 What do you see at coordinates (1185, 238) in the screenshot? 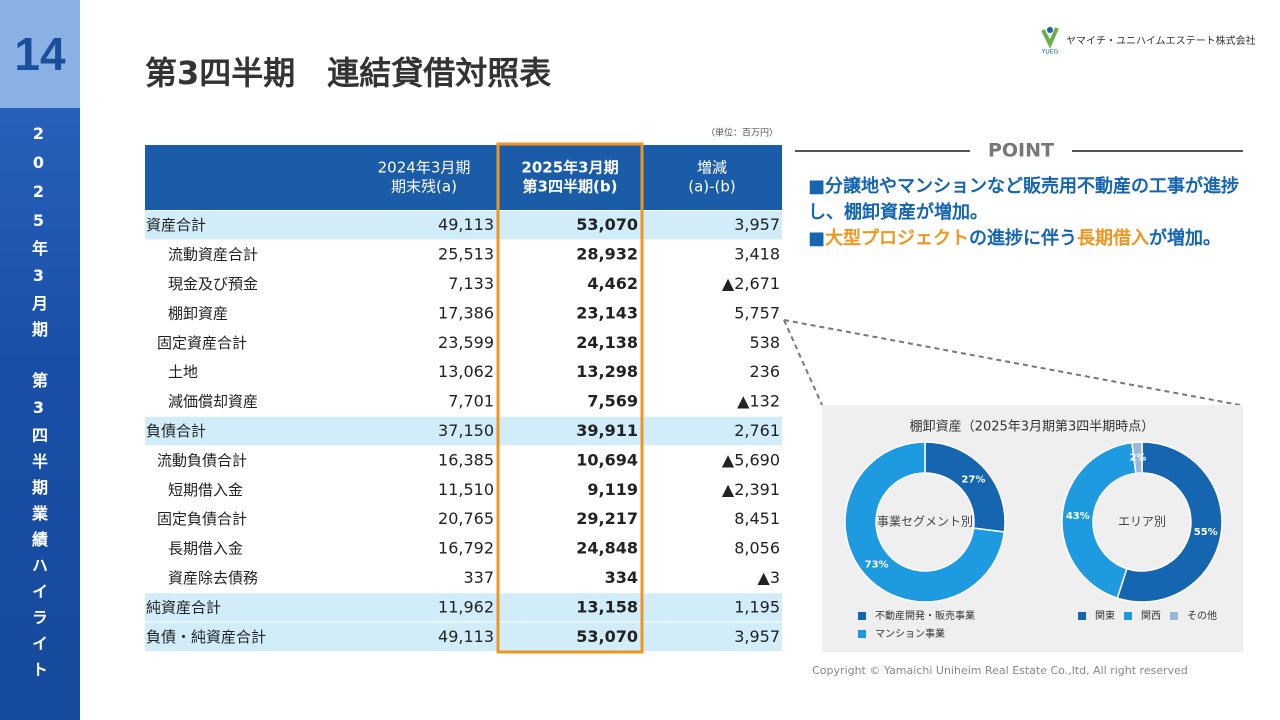
I see `point-segment: が増加。` at bounding box center [1185, 238].